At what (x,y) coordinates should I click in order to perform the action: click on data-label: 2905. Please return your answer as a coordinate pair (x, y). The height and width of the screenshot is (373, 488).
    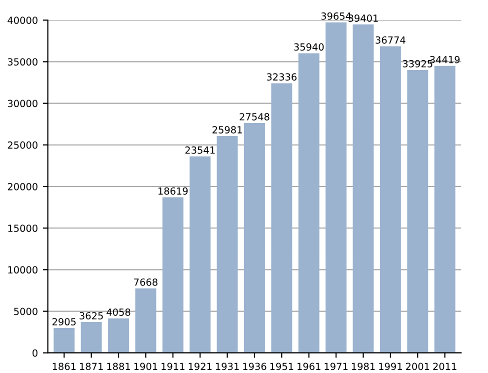
    Looking at the image, I should click on (64, 322).